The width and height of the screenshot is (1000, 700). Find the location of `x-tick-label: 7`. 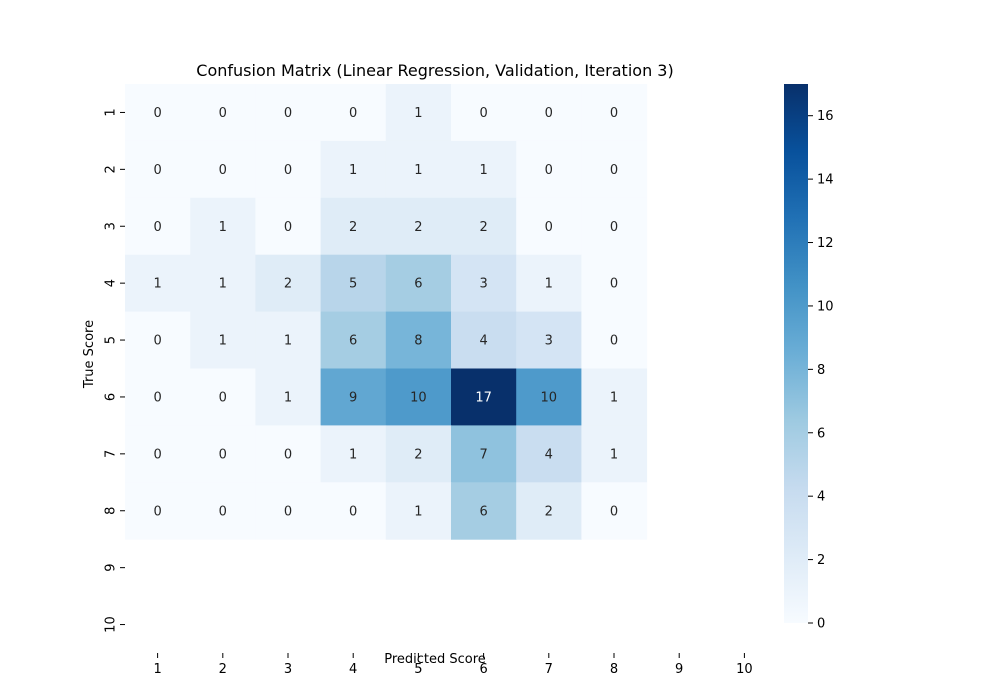

x-tick-label: 7 is located at coordinates (549, 669).